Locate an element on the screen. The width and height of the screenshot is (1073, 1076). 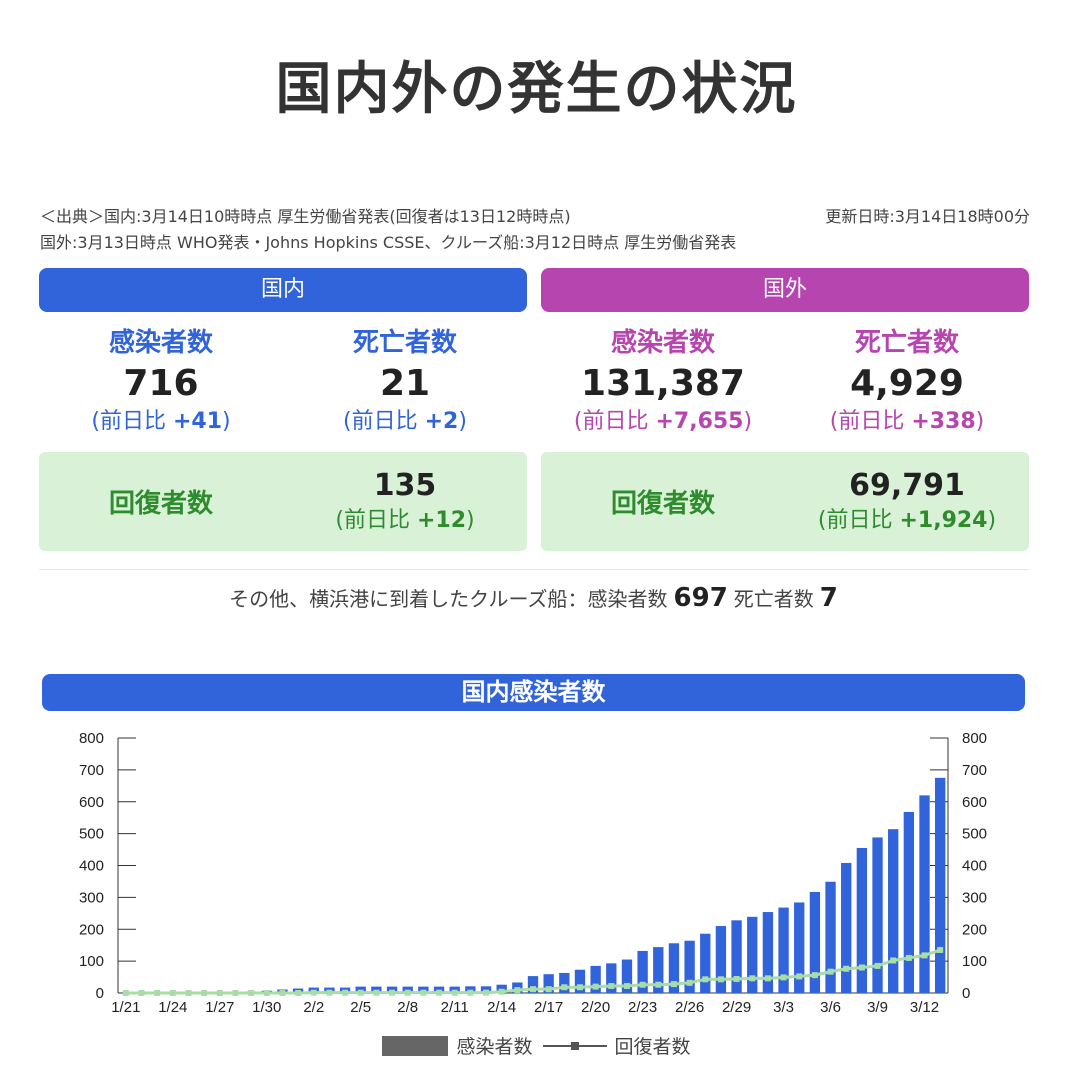
x-tick-label: 3/9 is located at coordinates (877, 1007).